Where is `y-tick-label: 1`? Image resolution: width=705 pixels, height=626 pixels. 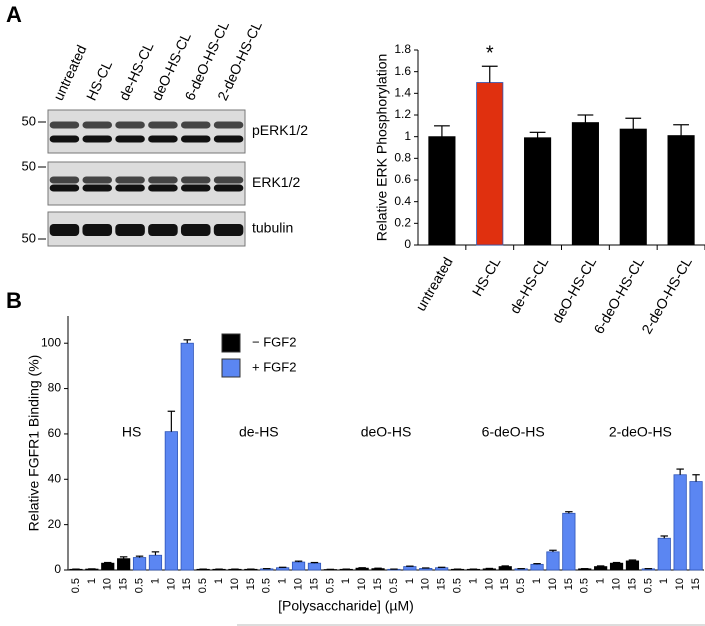
y-tick-label: 1 is located at coordinates (407, 136).